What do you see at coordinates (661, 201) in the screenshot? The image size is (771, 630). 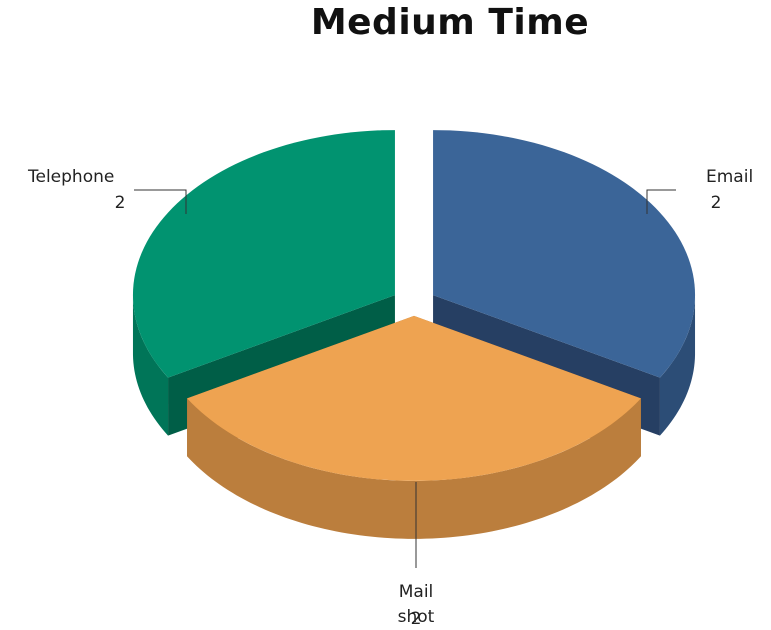 I see `leader-line-email` at bounding box center [661, 201].